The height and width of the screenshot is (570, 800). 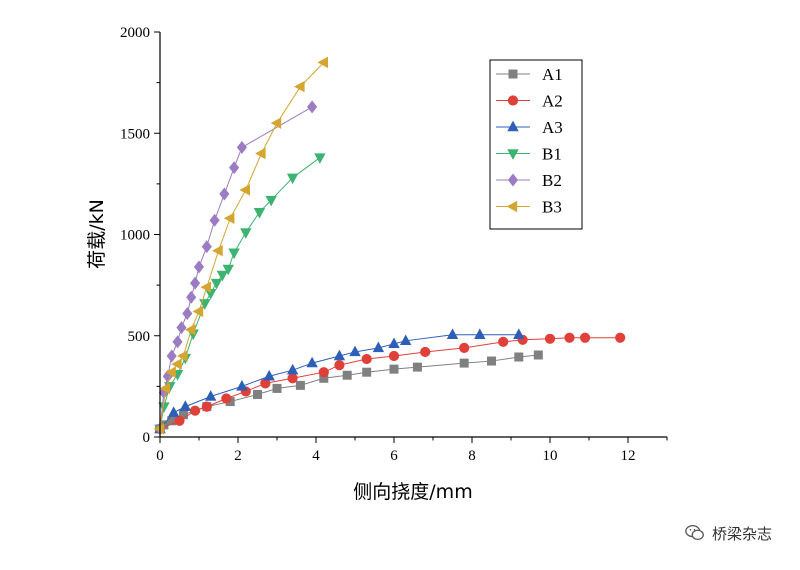 I want to click on x-tick-label: 10, so click(x=550, y=456).